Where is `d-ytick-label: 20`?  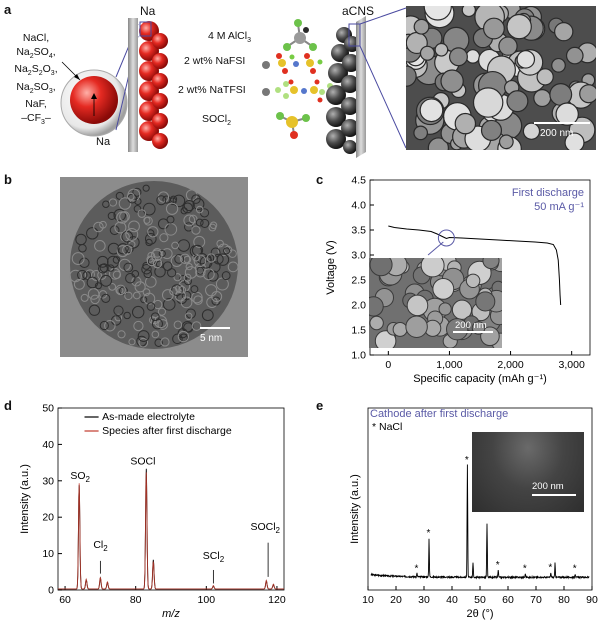
d-ytick-label: 20 is located at coordinates (48, 518).